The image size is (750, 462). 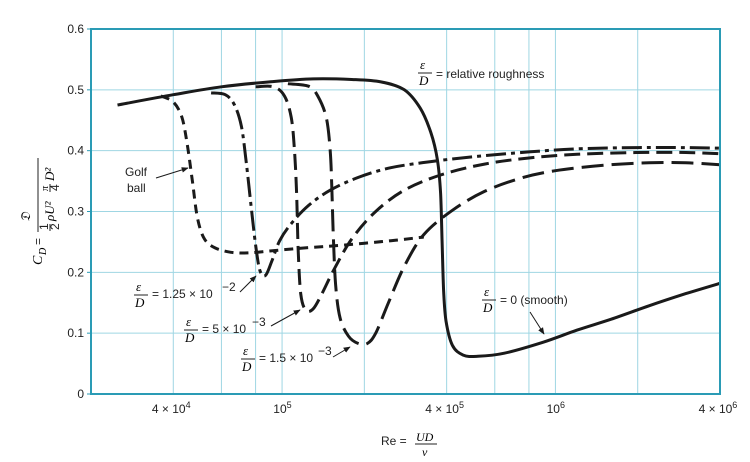 What do you see at coordinates (556, 408) in the screenshot?
I see `x-tick-label: 10⁶` at bounding box center [556, 408].